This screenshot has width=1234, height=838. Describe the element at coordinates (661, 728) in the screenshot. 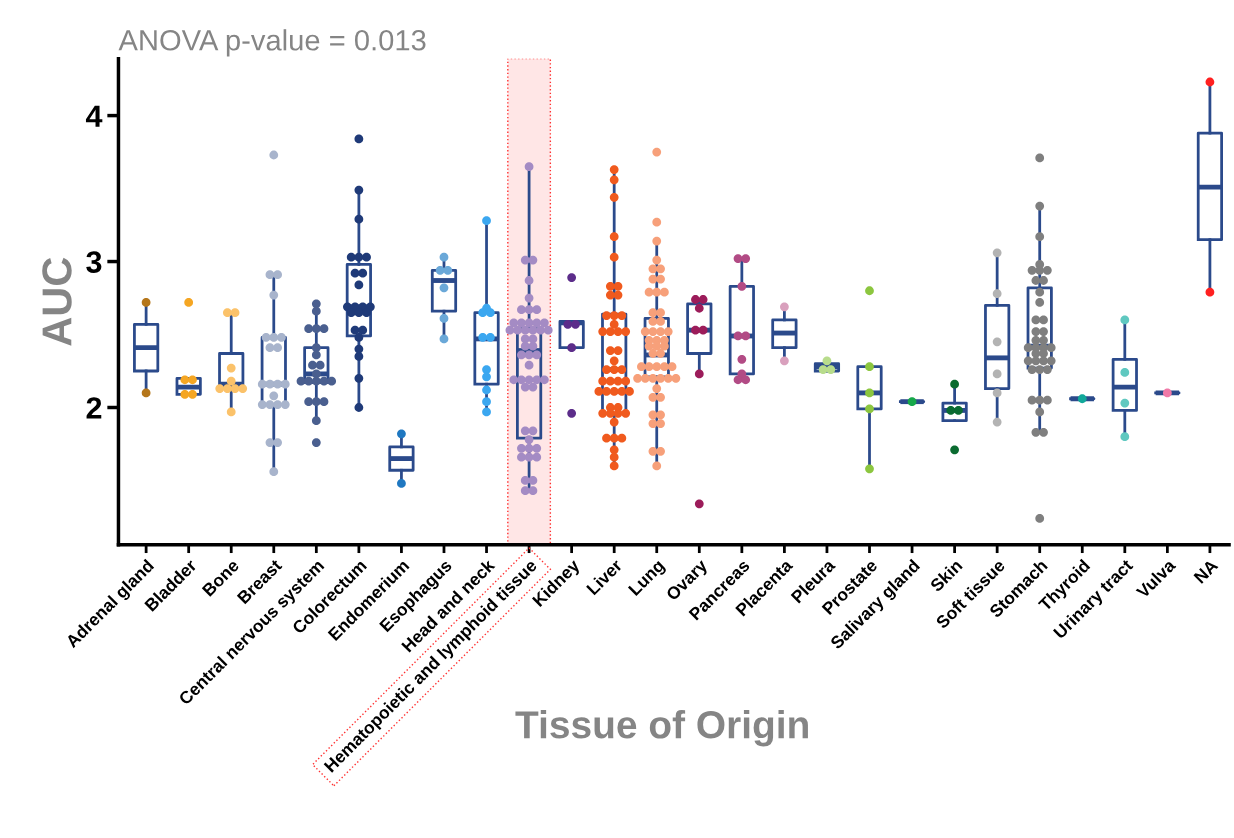

I see `x-axis-title: Tissue of Origin` at that location.